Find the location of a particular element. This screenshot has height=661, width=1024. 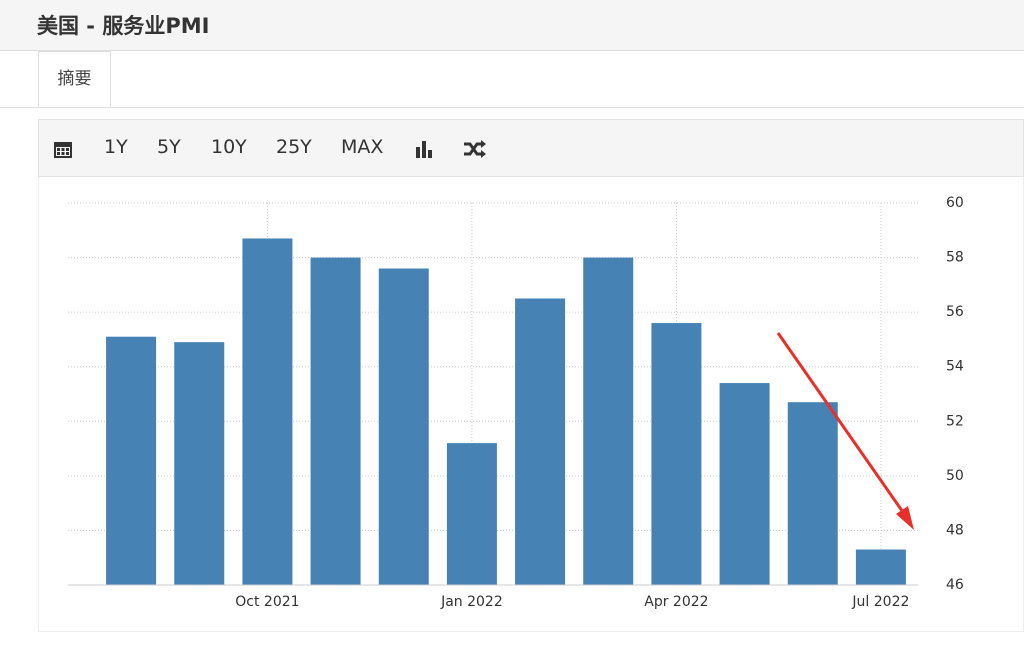

range-button: MAX is located at coordinates (362, 147).